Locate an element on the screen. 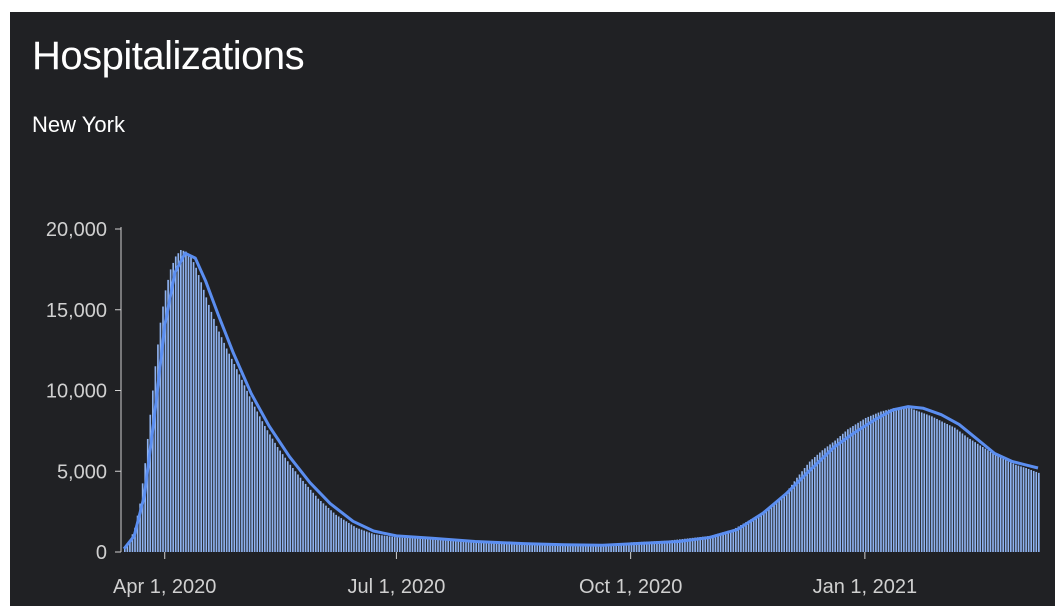 Image resolution: width=1055 pixels, height=606 pixels. x-tick-label: Jul 1, 2020 is located at coordinates (396, 587).